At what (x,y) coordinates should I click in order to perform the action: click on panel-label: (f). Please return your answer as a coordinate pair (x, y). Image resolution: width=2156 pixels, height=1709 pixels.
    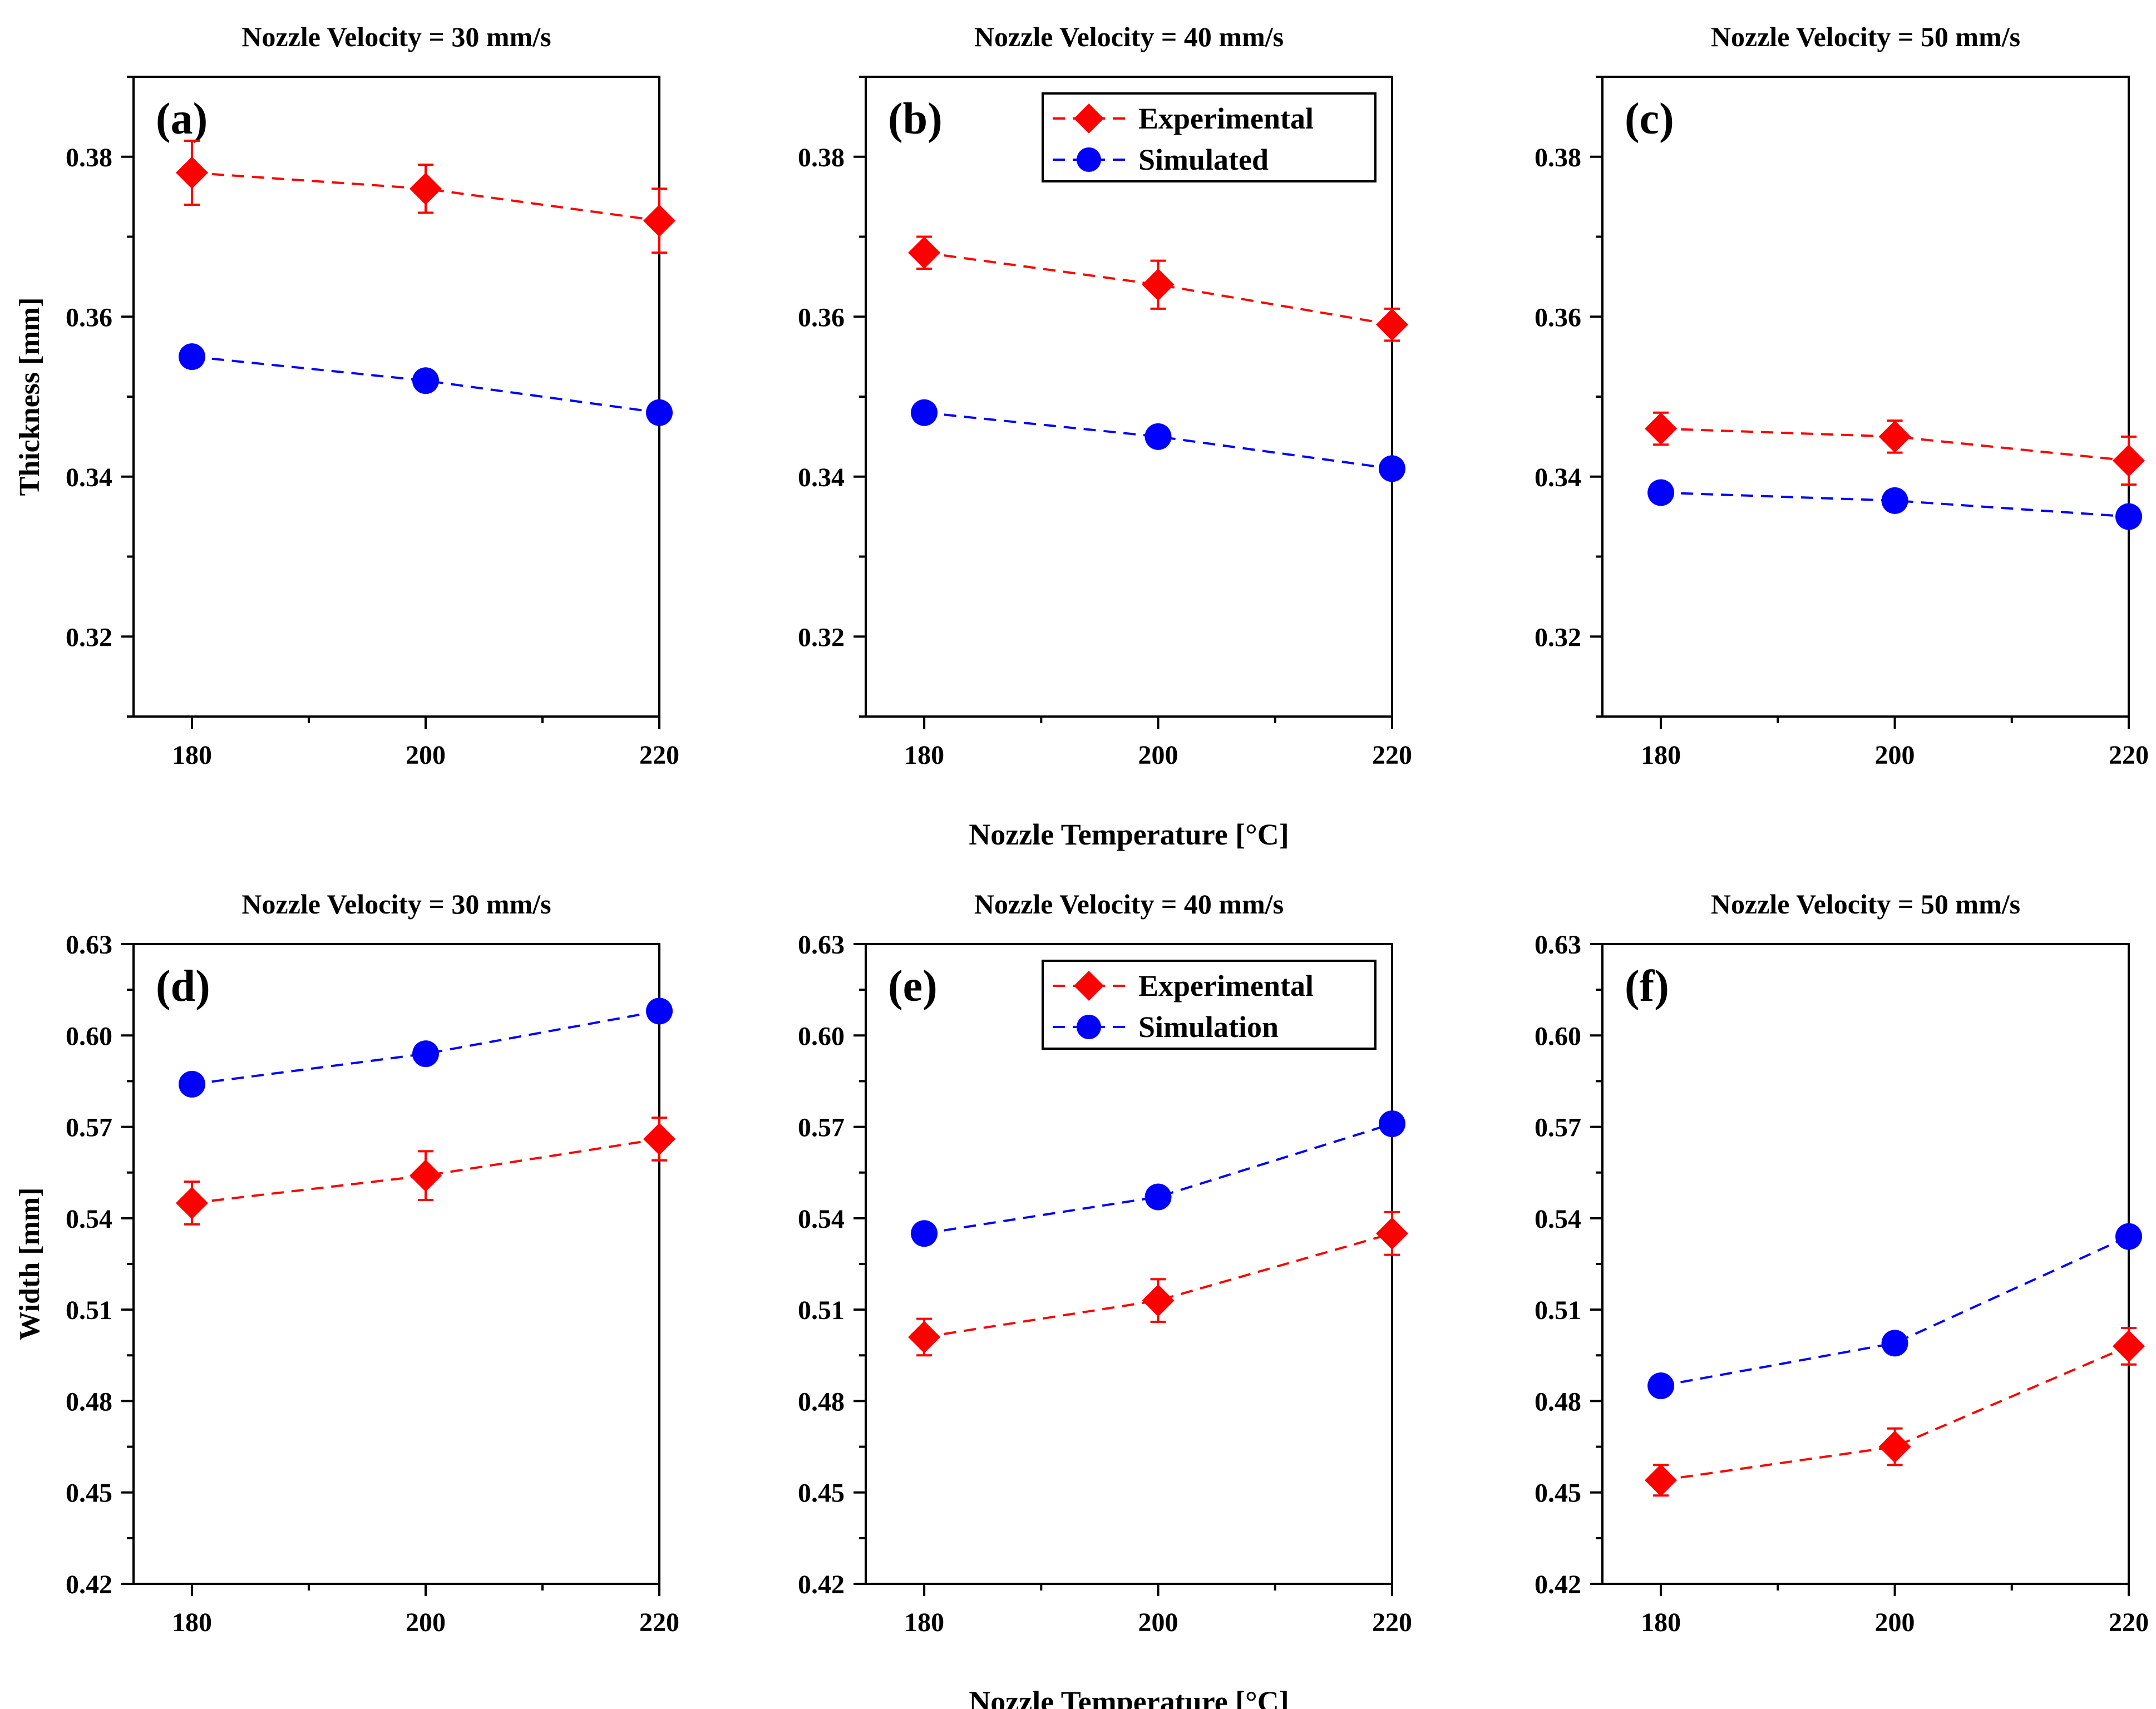
    Looking at the image, I should click on (1647, 986).